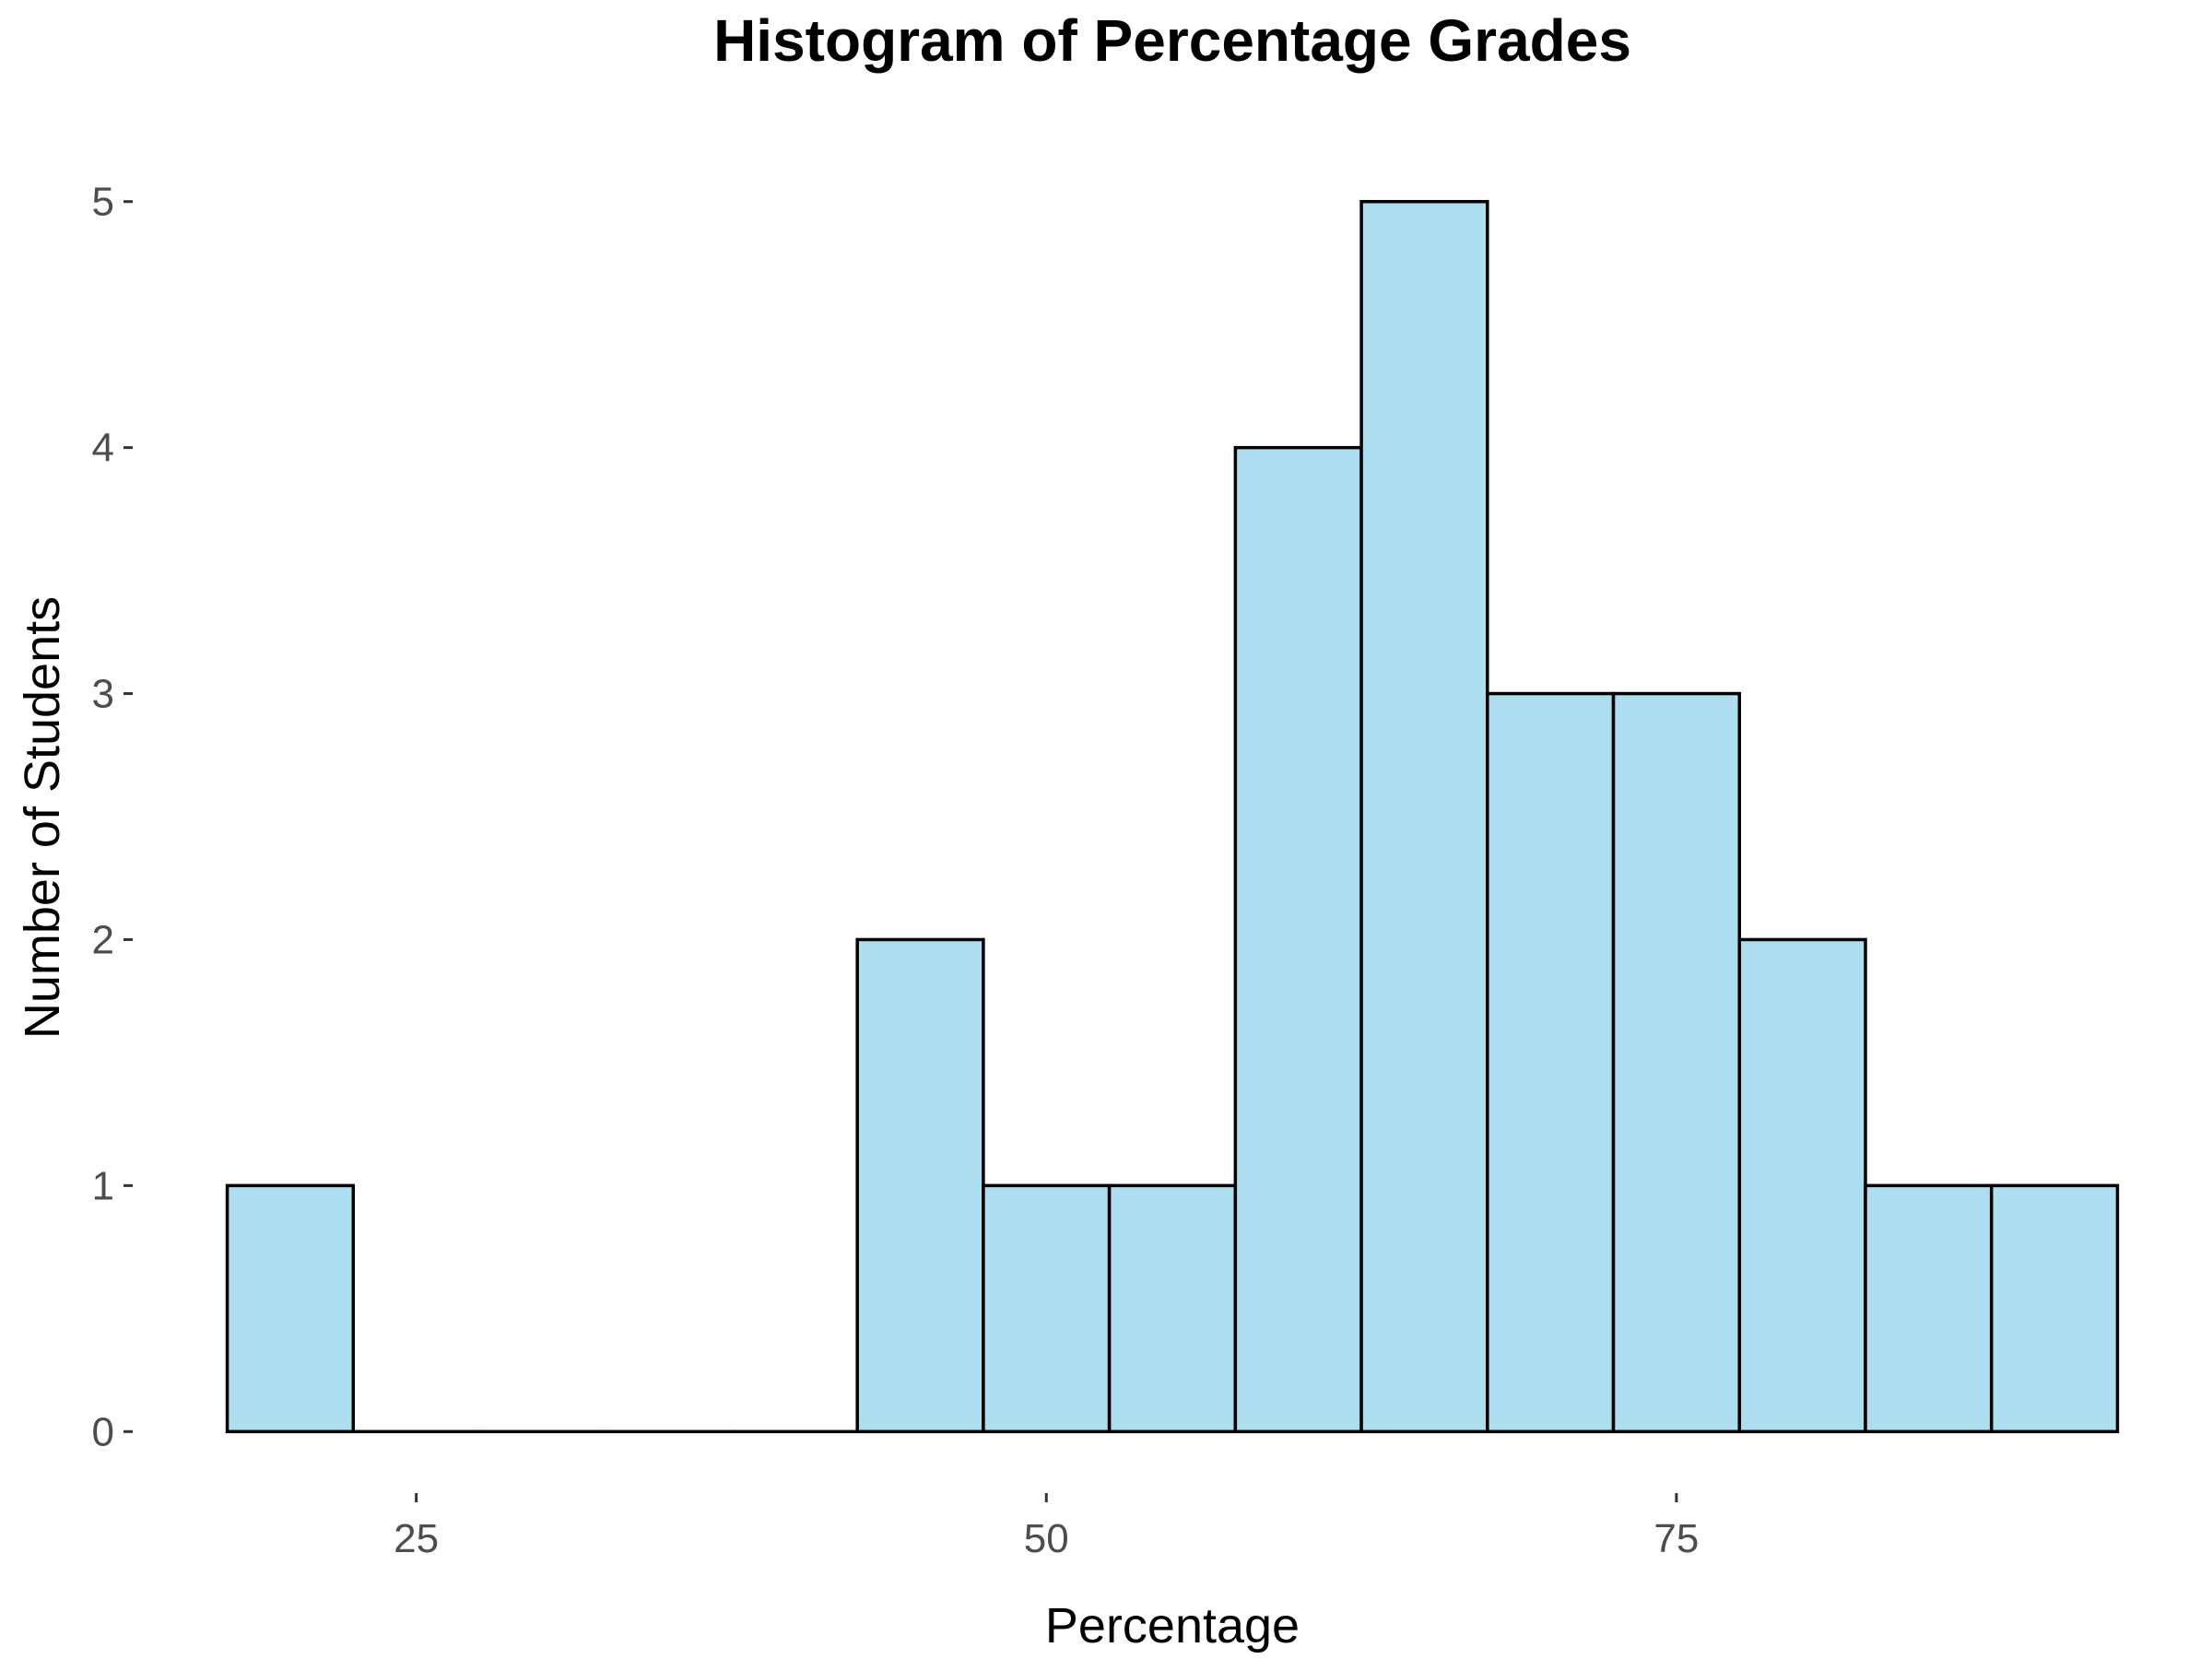 This screenshot has height=1659, width=2212. I want to click on y-axis-title: Number of Students, so click(42, 817).